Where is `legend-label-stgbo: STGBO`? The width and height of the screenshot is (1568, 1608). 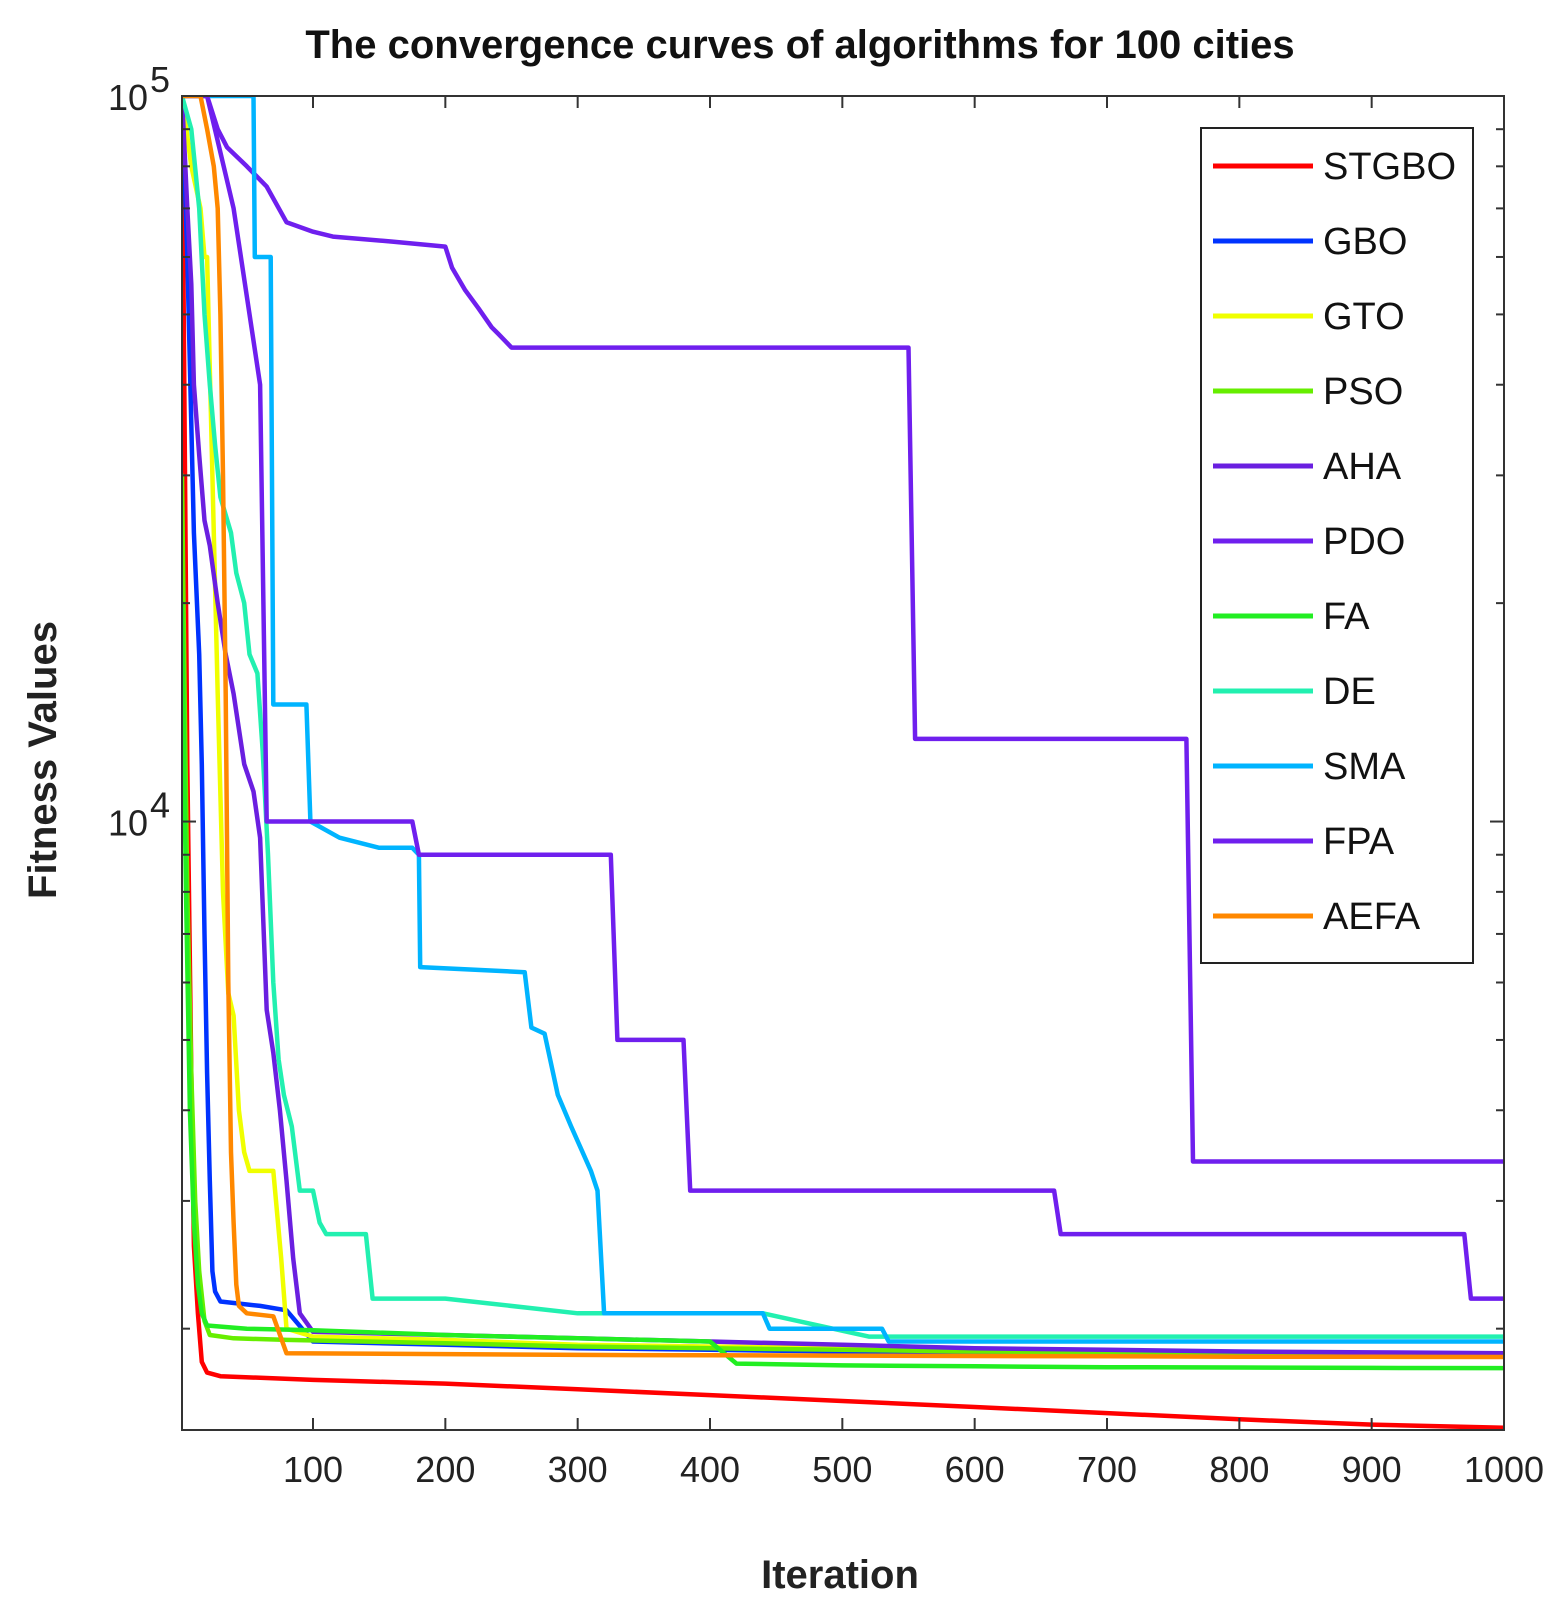 legend-label-stgbo: STGBO is located at coordinates (1389, 167).